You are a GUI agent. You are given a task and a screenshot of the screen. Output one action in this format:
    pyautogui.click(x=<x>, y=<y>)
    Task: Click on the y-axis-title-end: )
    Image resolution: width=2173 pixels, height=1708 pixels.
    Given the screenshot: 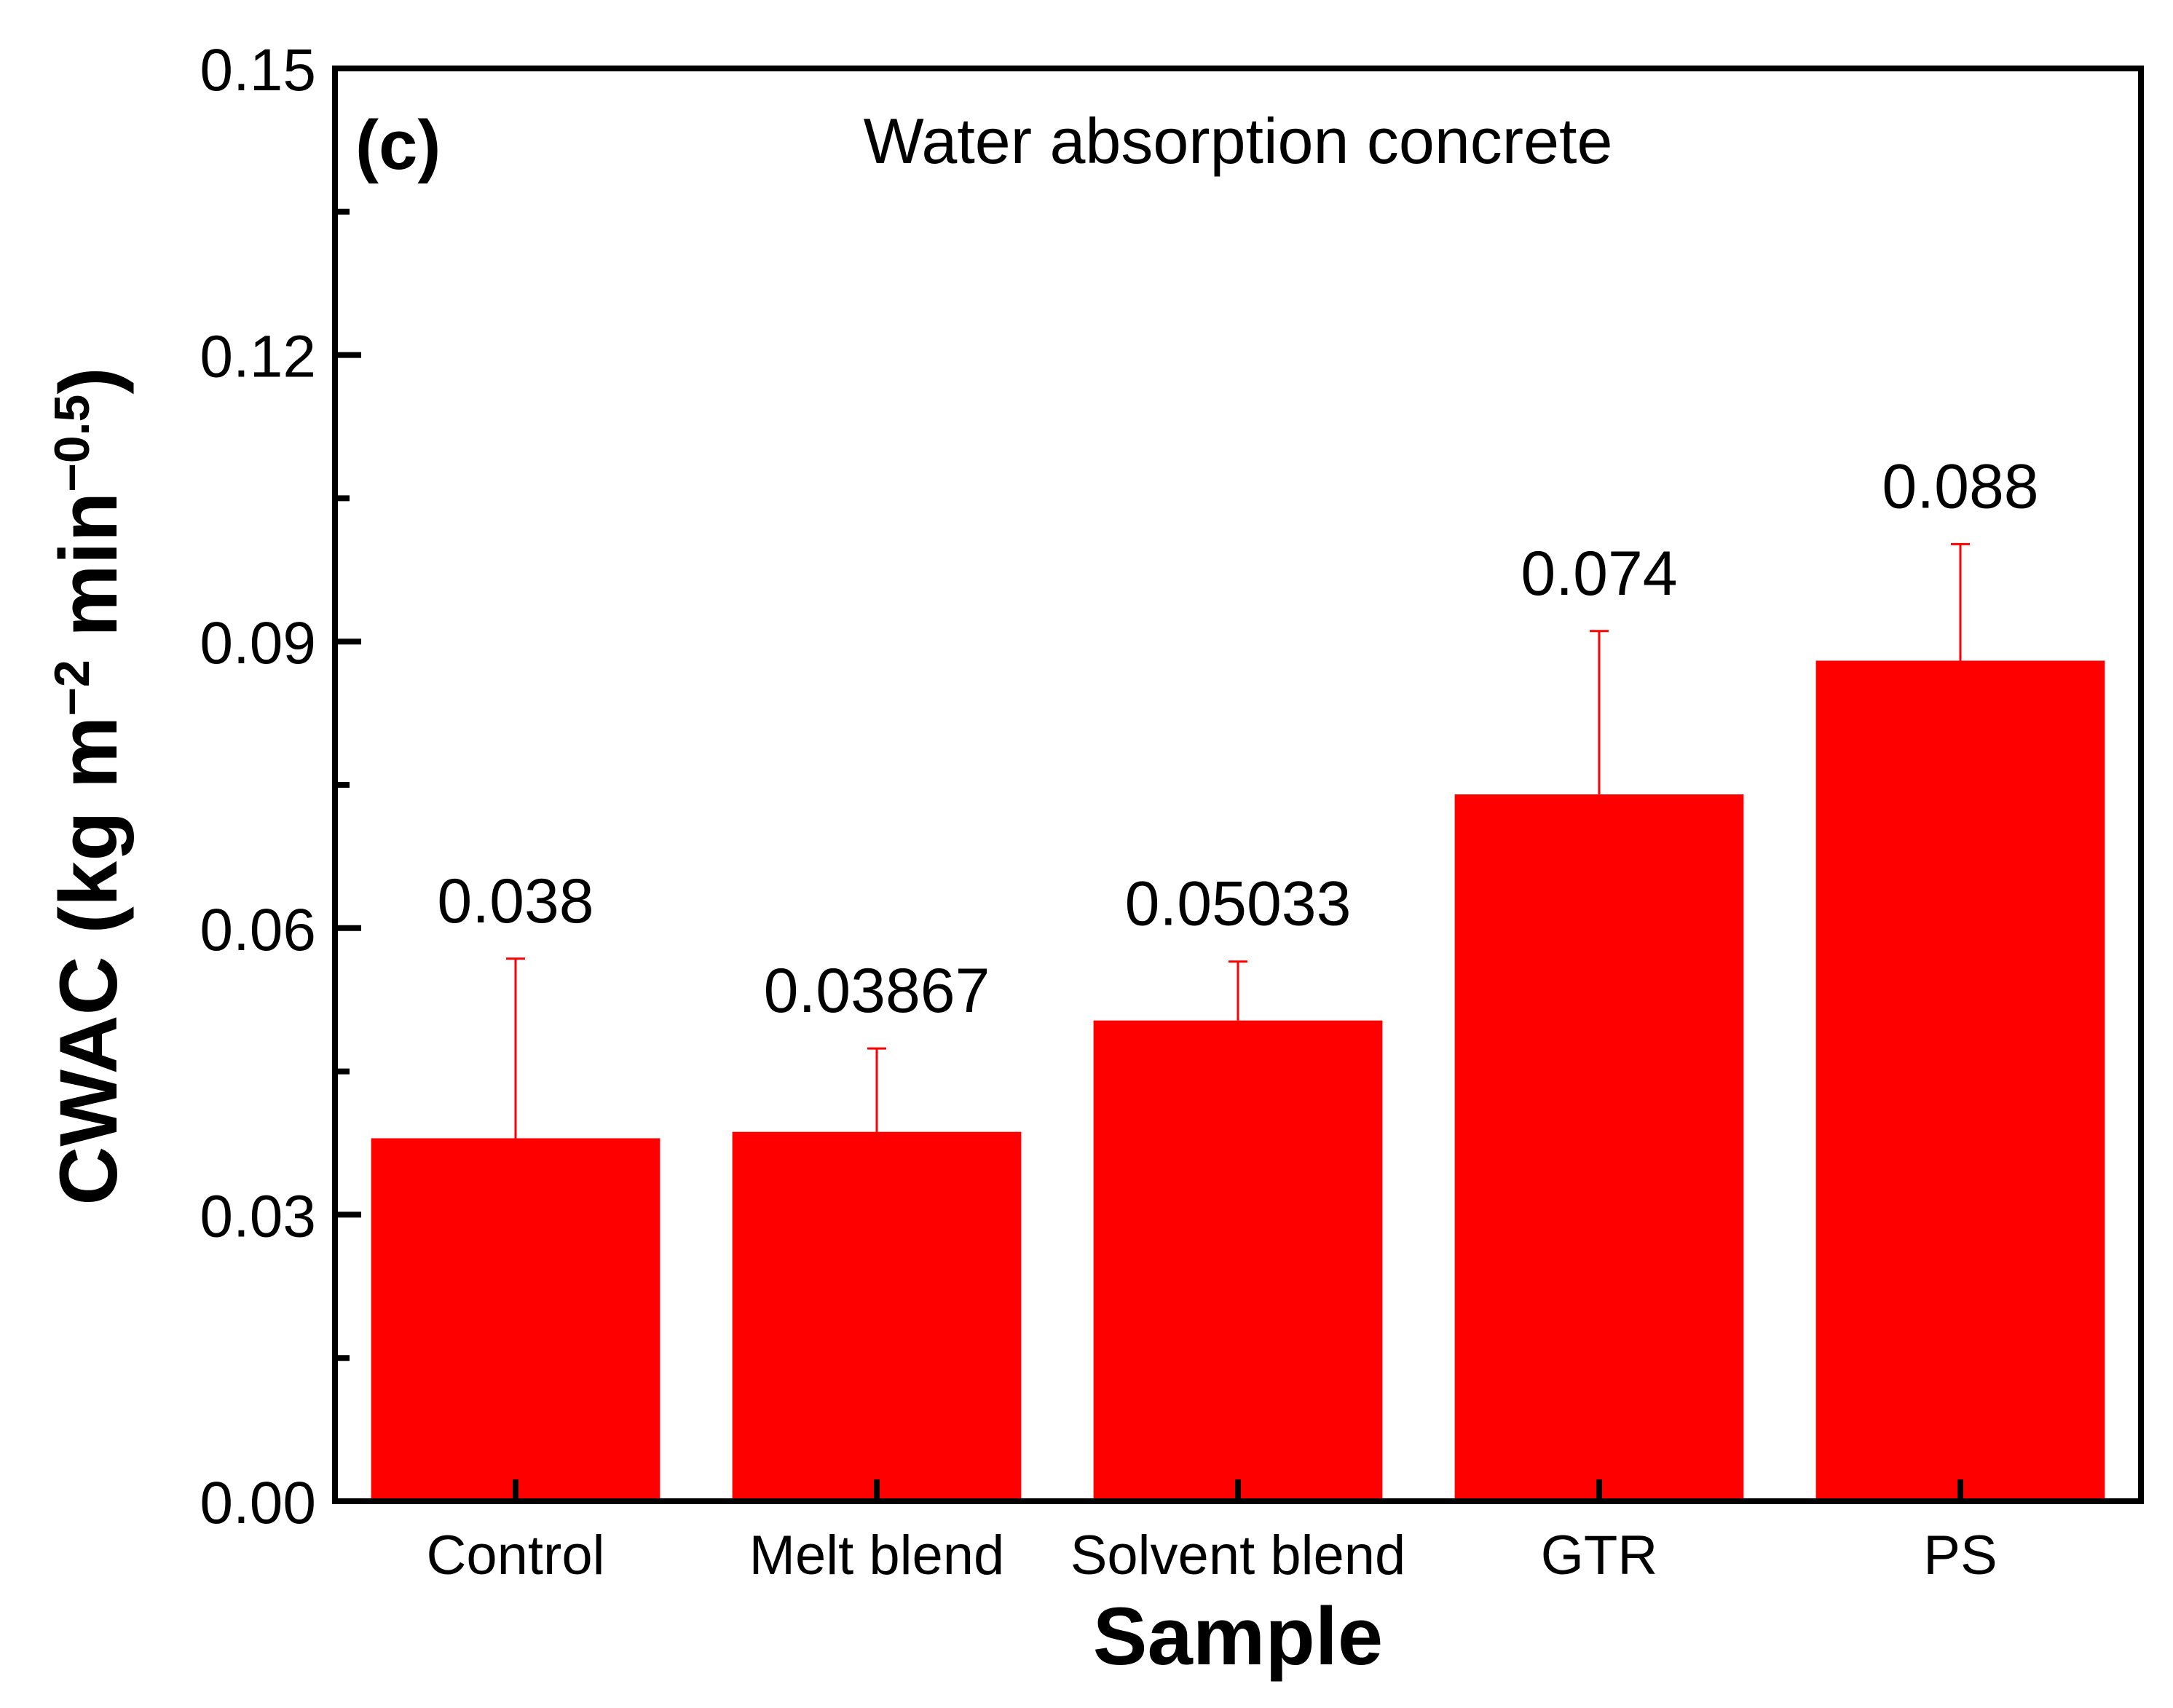 What is the action you would take?
    pyautogui.click(x=88, y=380)
    